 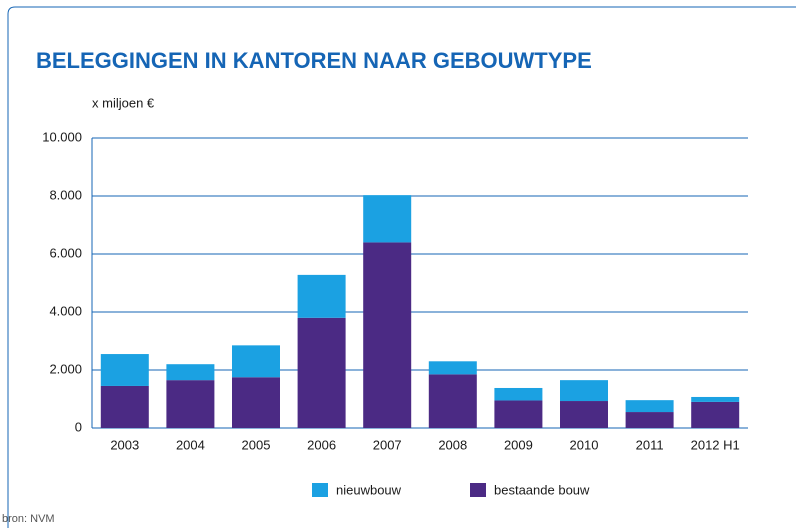 I want to click on x-tick-label: 2010, so click(x=584, y=444).